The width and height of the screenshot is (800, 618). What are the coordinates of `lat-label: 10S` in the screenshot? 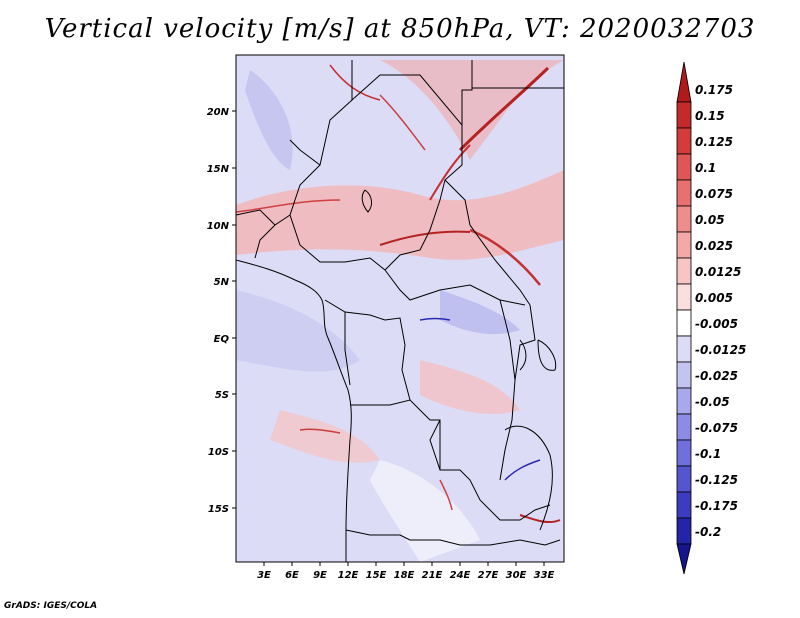 It's located at (218, 452).